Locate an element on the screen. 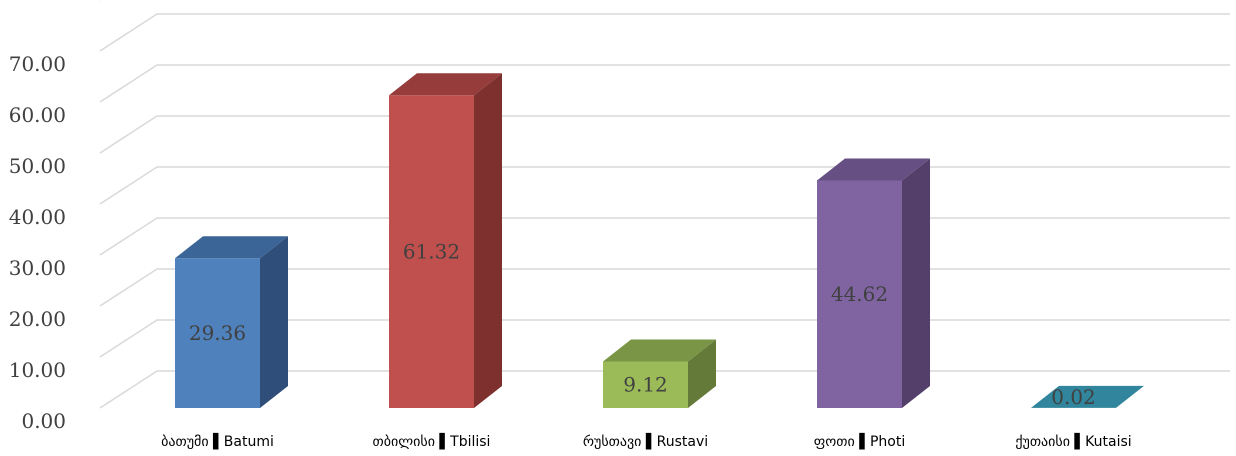 Image resolution: width=1236 pixels, height=456 pixels. data-label: 61.32 is located at coordinates (431, 252).